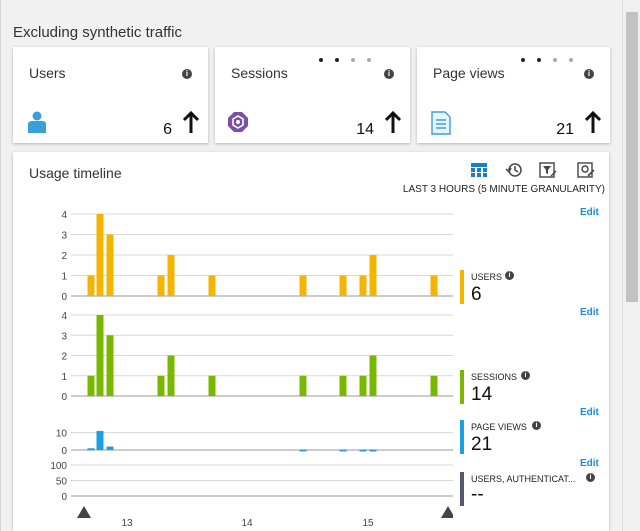 This screenshot has height=531, width=640. I want to click on tile-label: Sessions, so click(259, 73).